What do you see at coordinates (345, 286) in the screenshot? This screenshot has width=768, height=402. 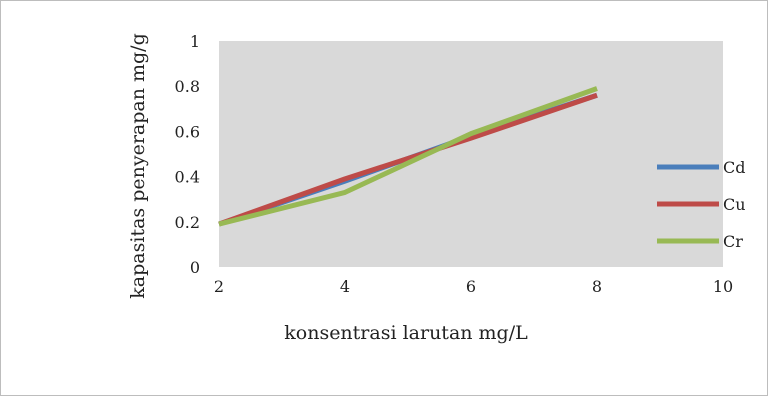 I see `x-tick-label: 4` at bounding box center [345, 286].